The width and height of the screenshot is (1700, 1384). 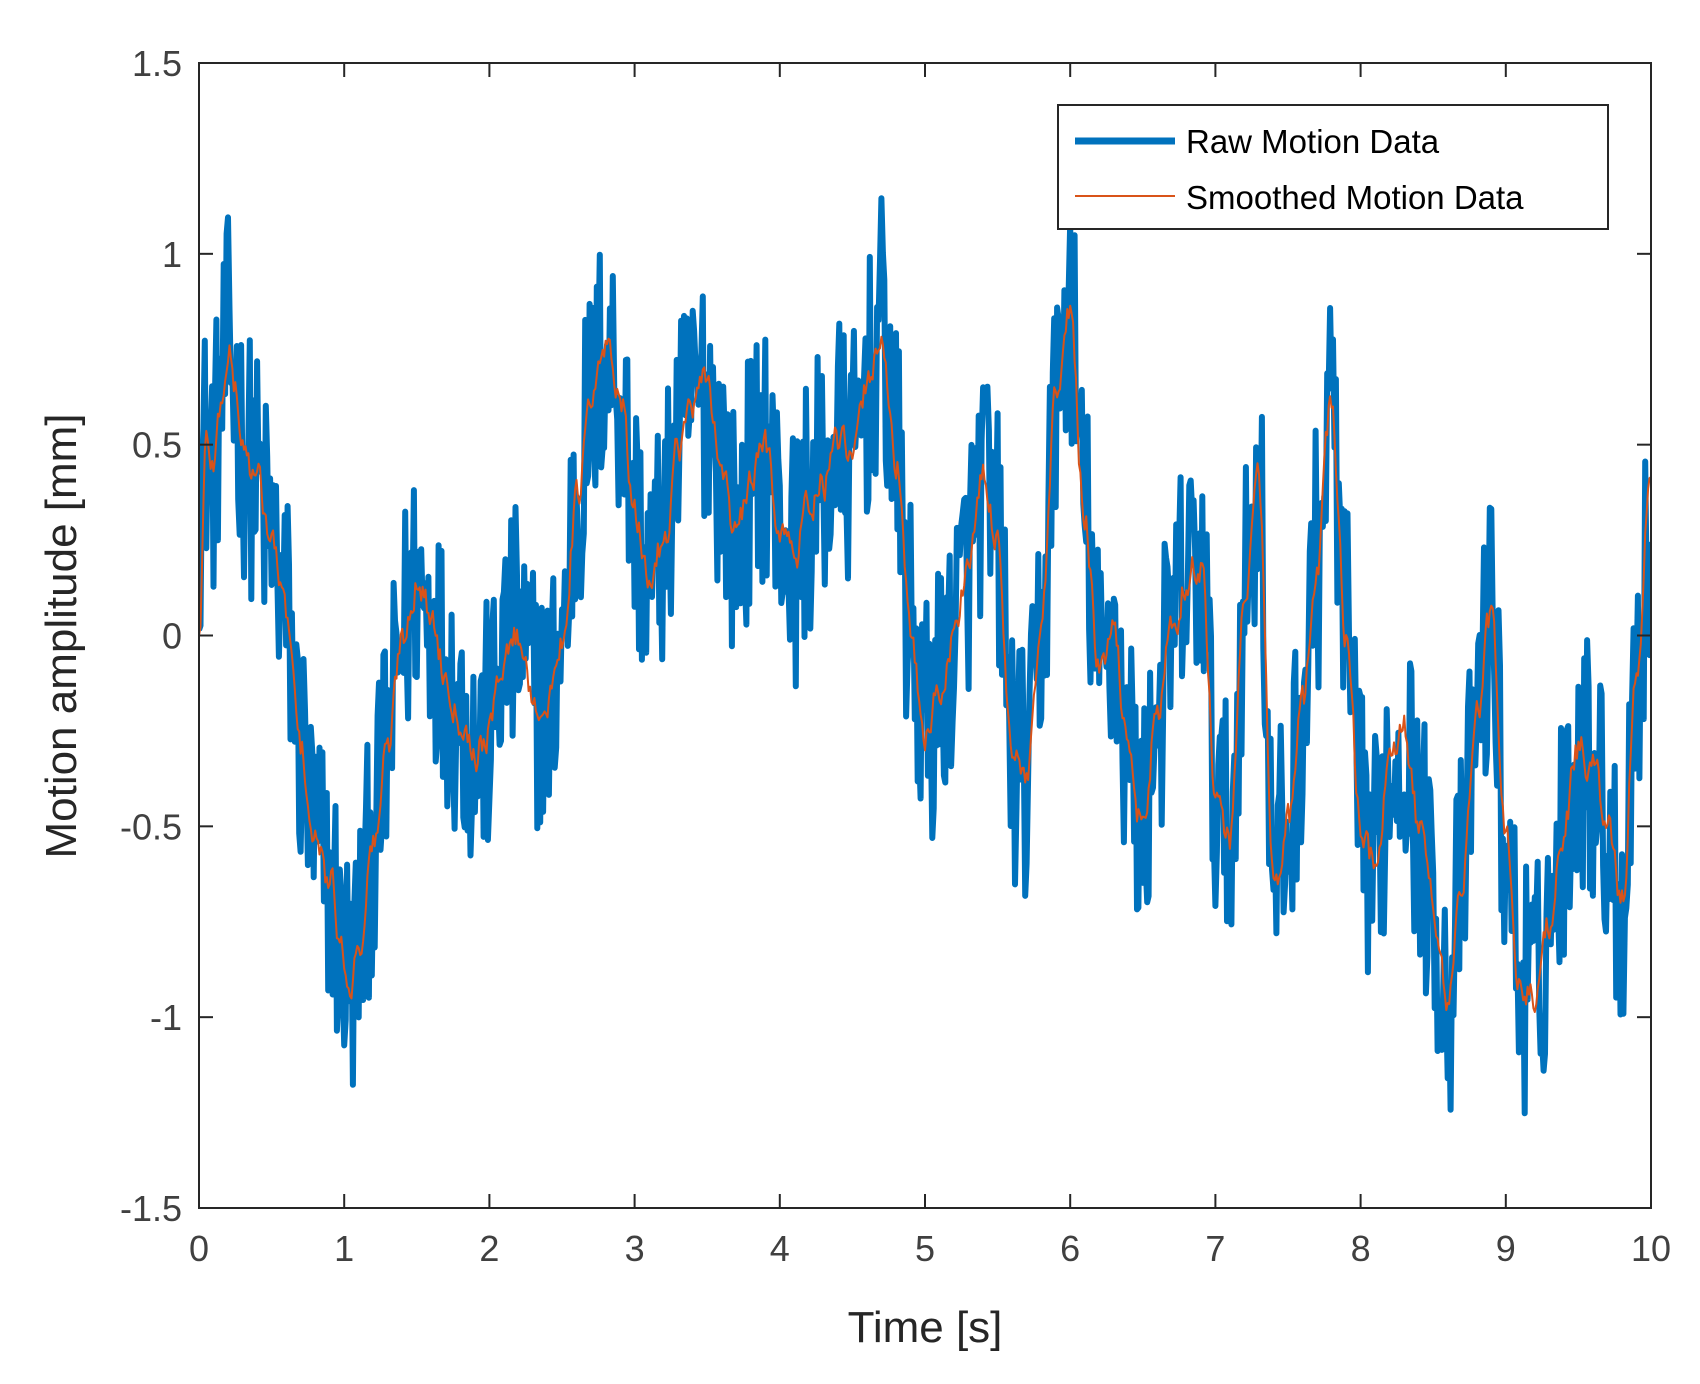 I want to click on x-tick-label: 6, so click(x=1070, y=1248).